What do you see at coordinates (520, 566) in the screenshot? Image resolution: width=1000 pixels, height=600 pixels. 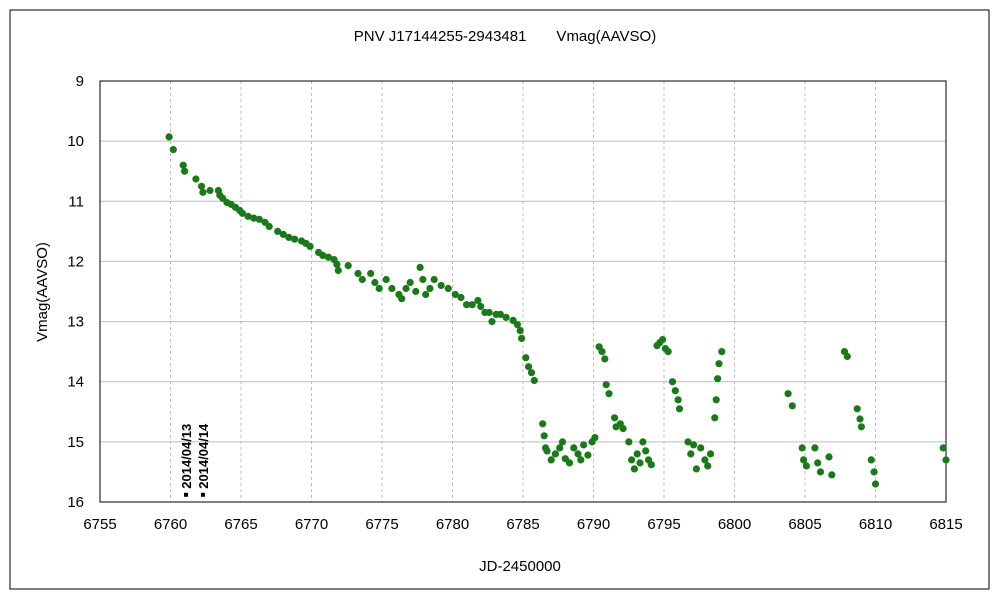 I see `x-axis-label: JD-2450000` at bounding box center [520, 566].